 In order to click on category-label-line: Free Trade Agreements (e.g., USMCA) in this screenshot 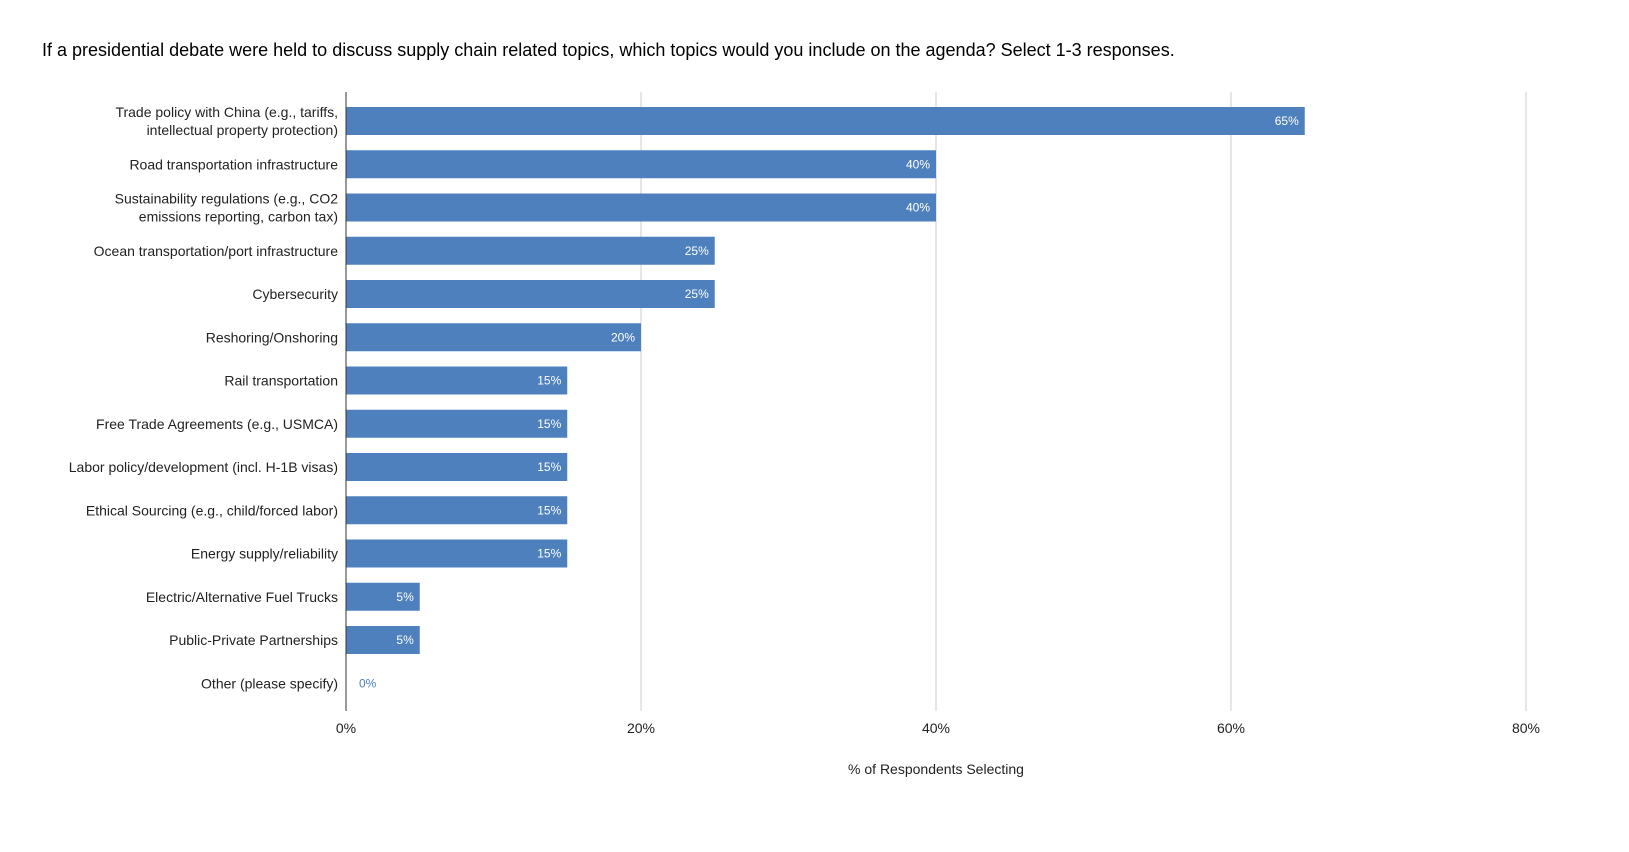, I will do `click(217, 424)`.